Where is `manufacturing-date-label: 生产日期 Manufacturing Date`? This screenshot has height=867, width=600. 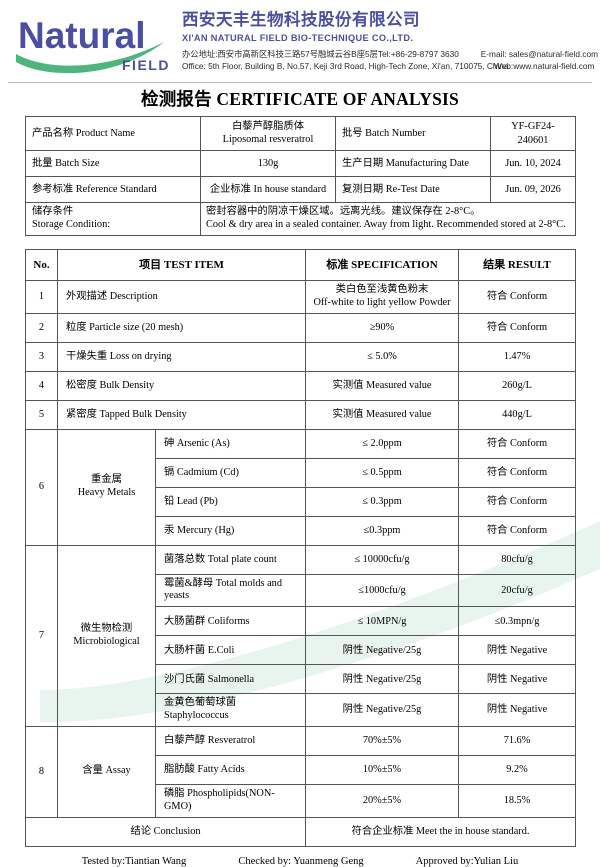 manufacturing-date-label: 生产日期 Manufacturing Date is located at coordinates (413, 164).